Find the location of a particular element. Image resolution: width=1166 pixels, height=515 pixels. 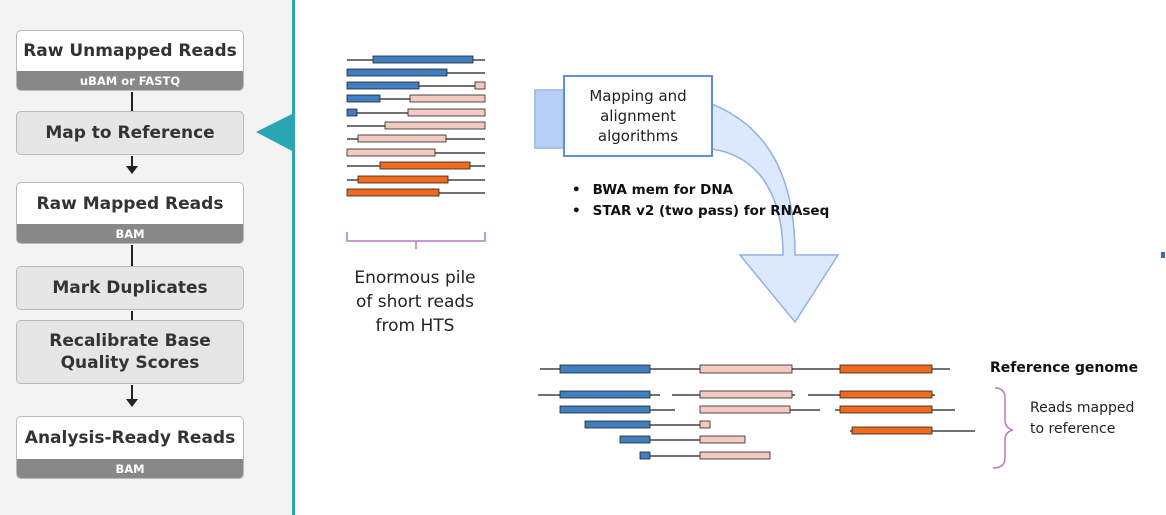

mapping-algorithms-box: Mapping and alignment algorithms is located at coordinates (638, 116).